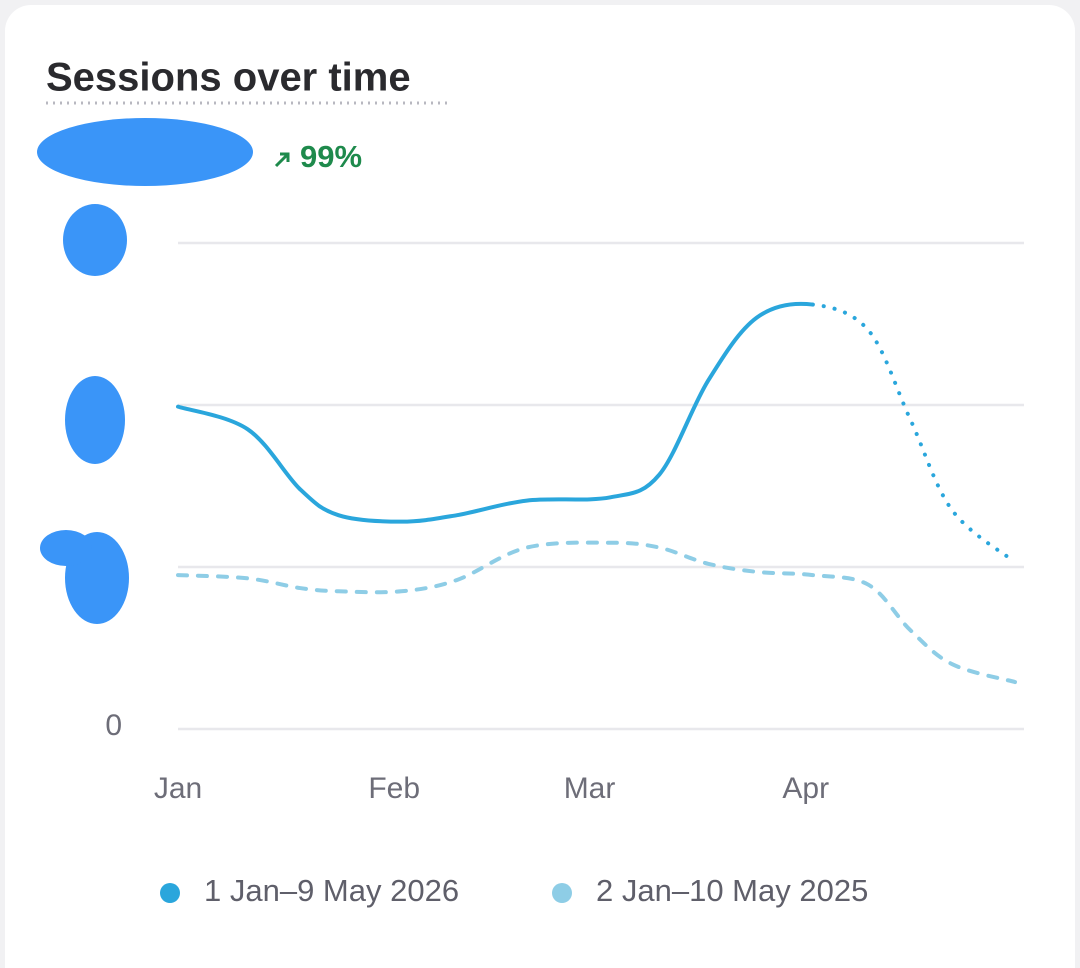 The width and height of the screenshot is (1080, 968). I want to click on legend-label: 1 Jan–9 May 2026, so click(331, 890).